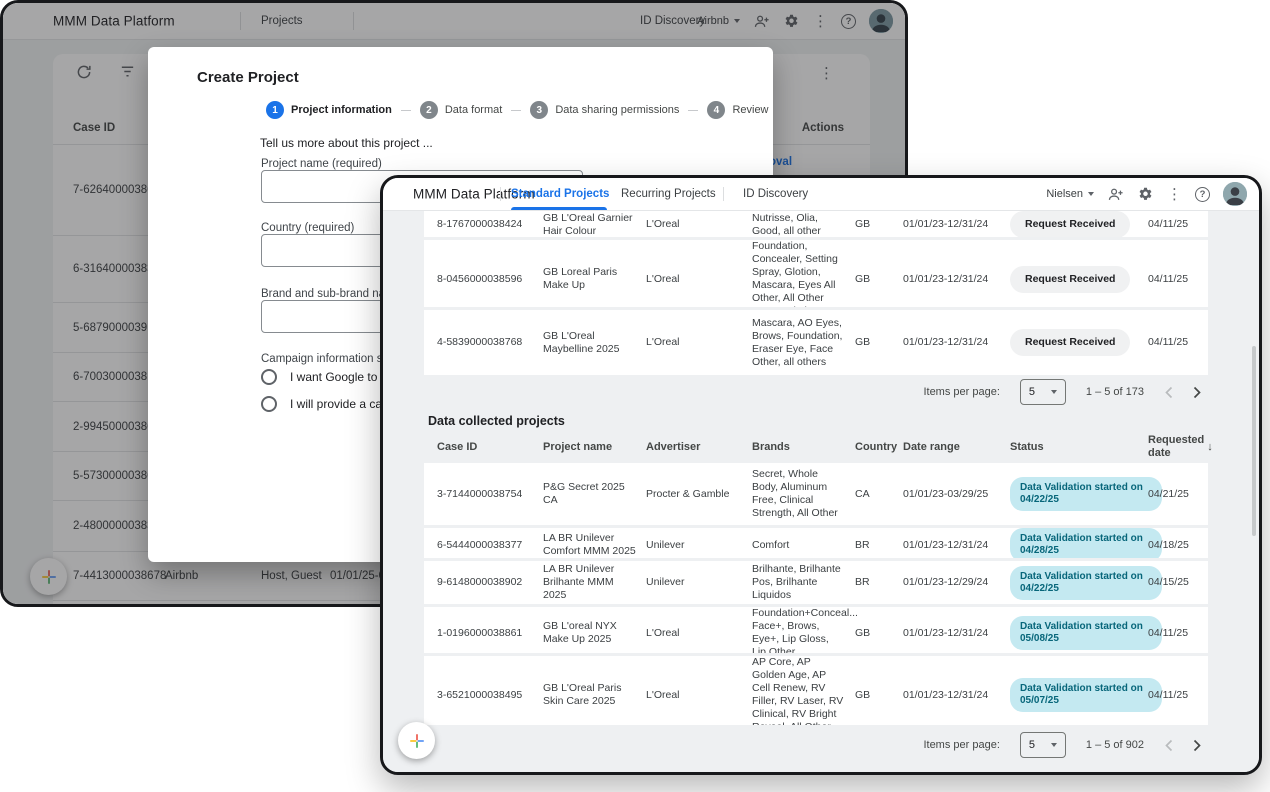 This screenshot has height=792, width=1270. What do you see at coordinates (718, 21) in the screenshot?
I see `account-switcher: Airbnb` at bounding box center [718, 21].